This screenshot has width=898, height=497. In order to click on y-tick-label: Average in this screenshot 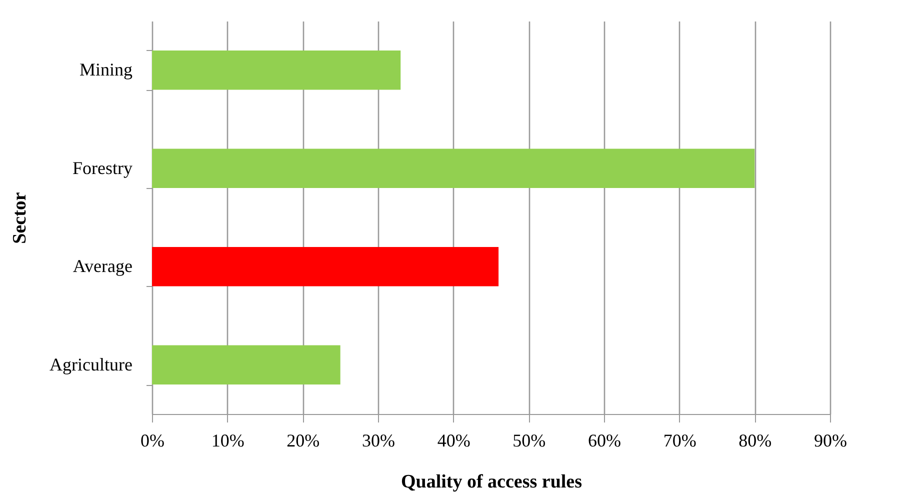, I will do `click(102, 266)`.